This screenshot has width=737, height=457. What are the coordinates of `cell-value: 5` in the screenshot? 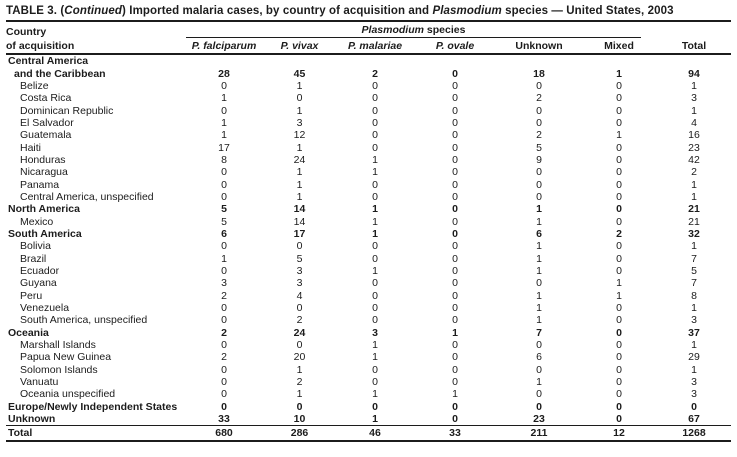 It's located at (224, 221).